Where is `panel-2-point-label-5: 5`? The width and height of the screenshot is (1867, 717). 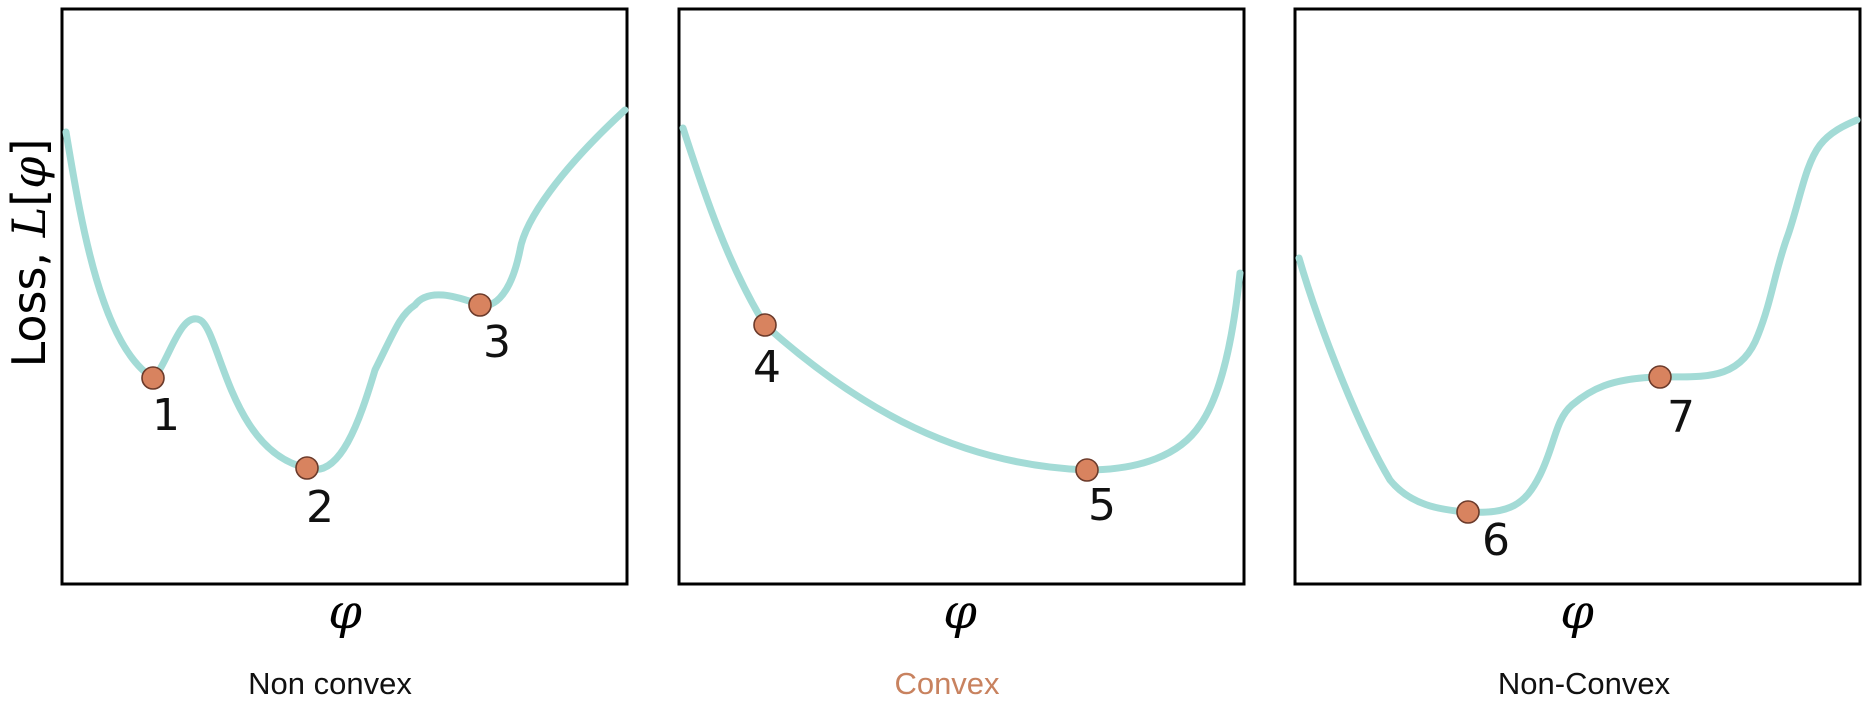 panel-2-point-label-5: 5 is located at coordinates (1102, 505).